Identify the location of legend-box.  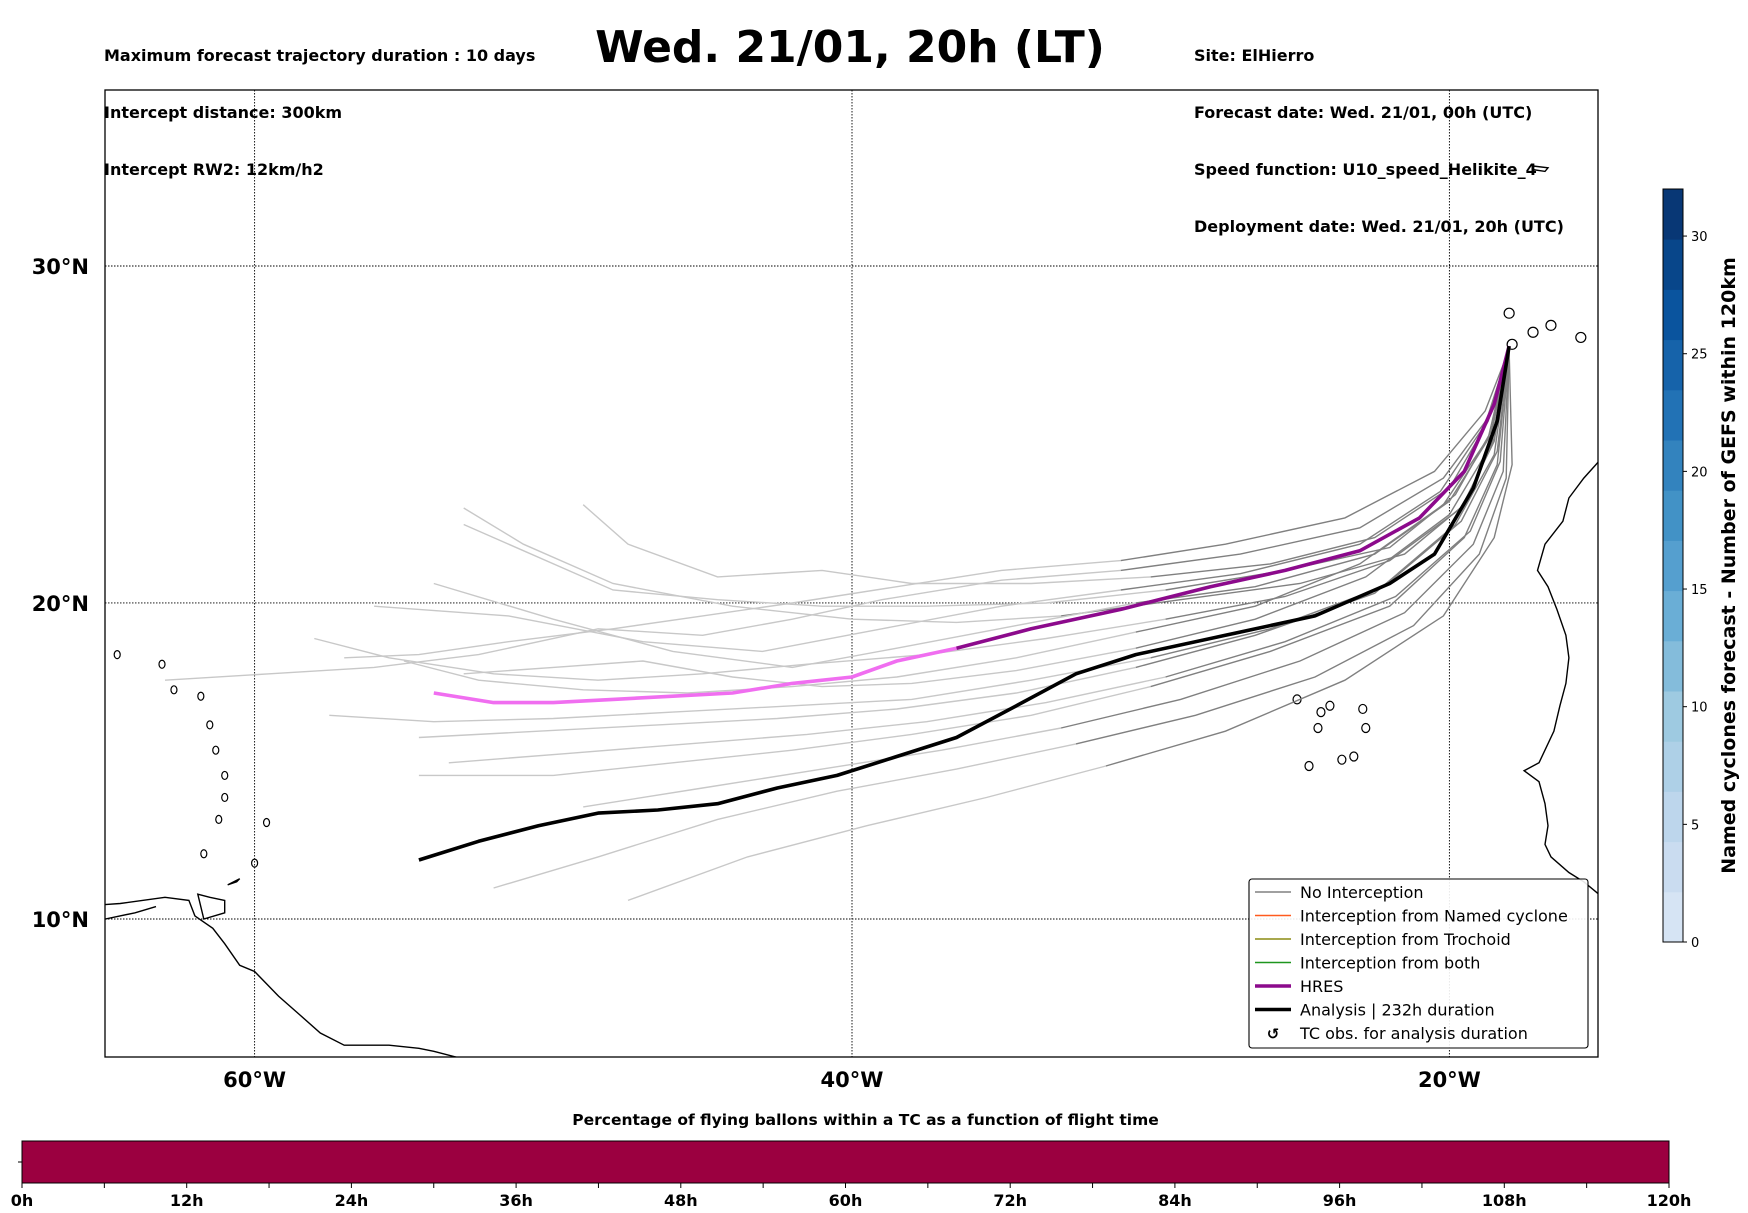
(1418, 963).